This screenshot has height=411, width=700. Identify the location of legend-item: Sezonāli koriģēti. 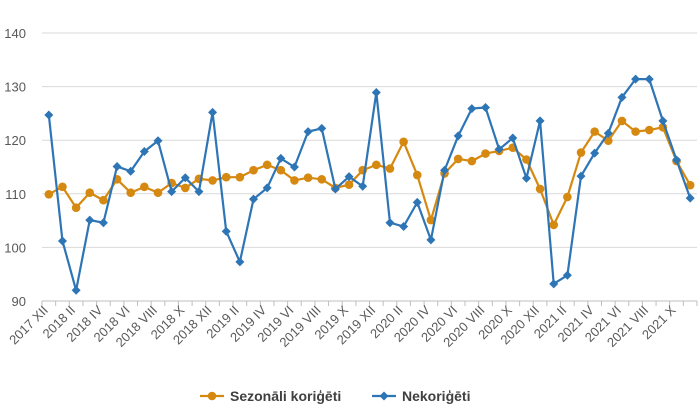
(270, 396).